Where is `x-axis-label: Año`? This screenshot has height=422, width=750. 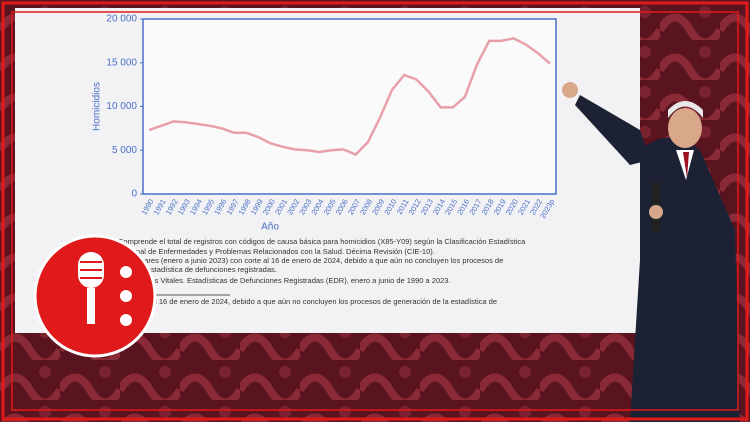 x-axis-label: Año is located at coordinates (270, 227).